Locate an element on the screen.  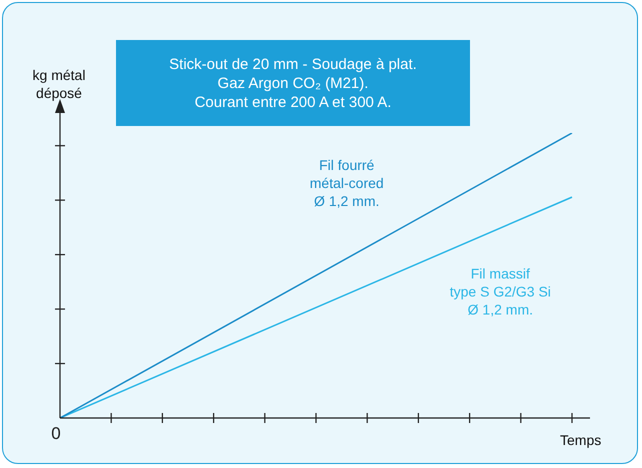
series-label: Fil massif type S G2/G3 Si Ø 1,2 mm. is located at coordinates (500, 291).